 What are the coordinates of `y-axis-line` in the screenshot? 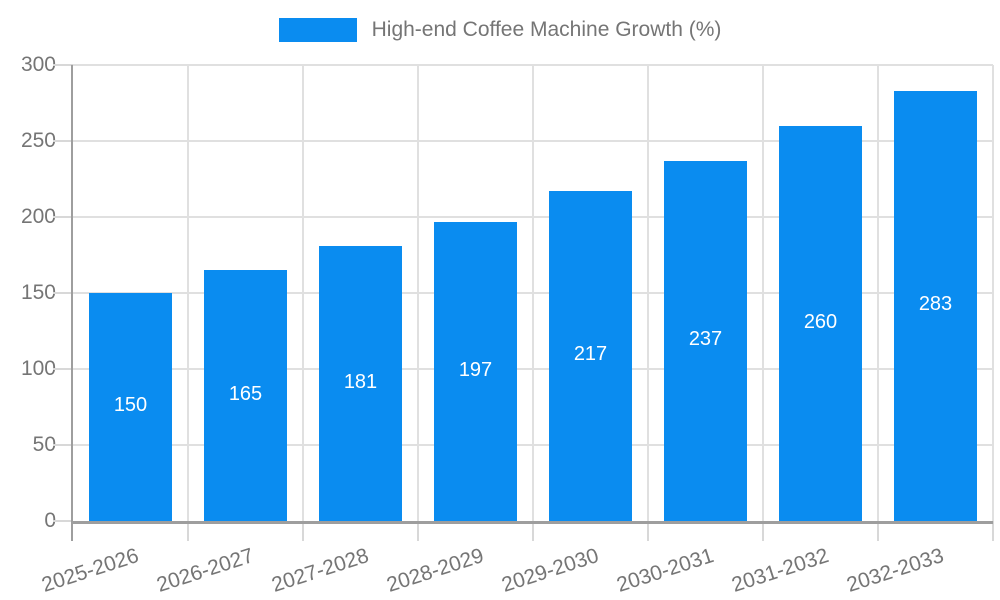 It's located at (72, 303).